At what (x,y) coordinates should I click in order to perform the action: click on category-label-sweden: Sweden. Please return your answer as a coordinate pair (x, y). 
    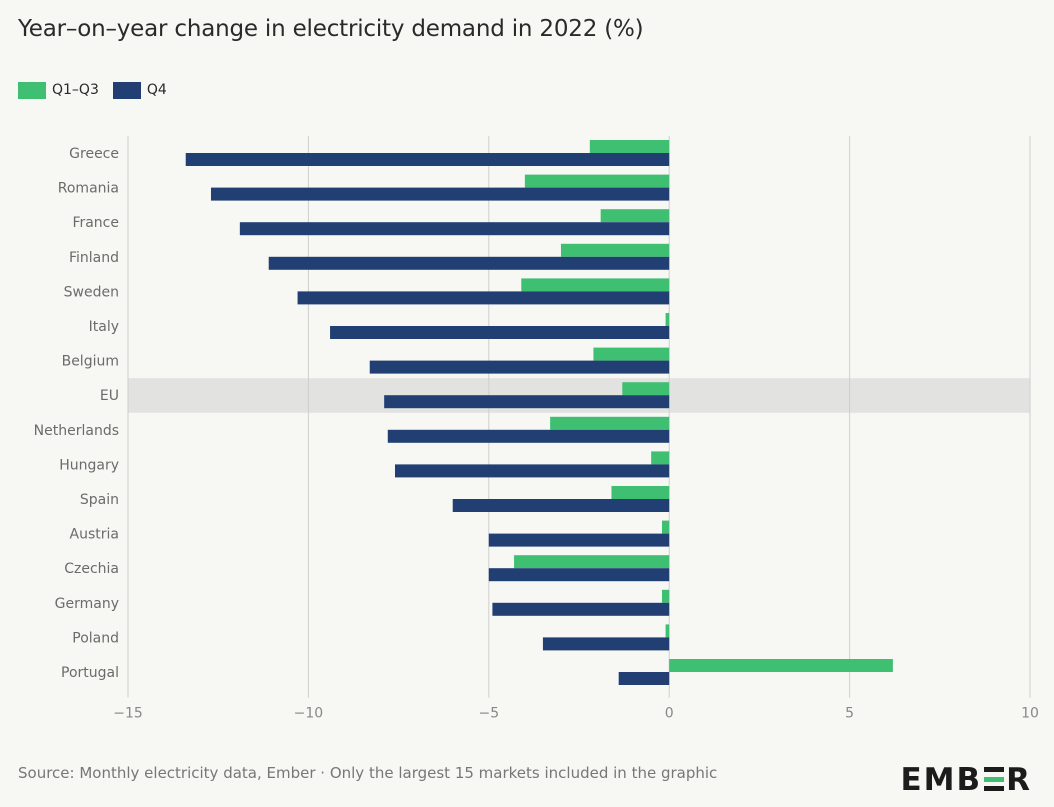
    Looking at the image, I should click on (91, 292).